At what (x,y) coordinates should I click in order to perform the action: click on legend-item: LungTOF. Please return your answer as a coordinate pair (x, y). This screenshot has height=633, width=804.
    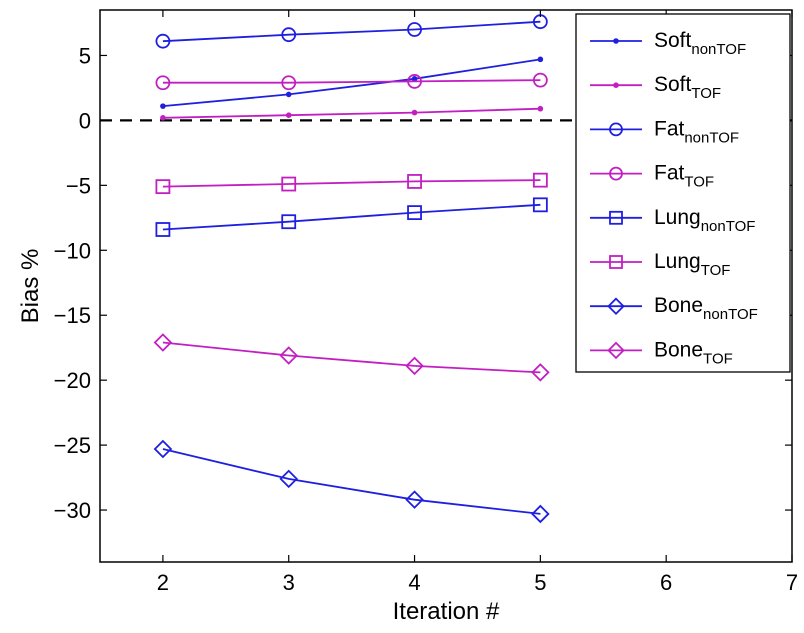
    Looking at the image, I should click on (660, 264).